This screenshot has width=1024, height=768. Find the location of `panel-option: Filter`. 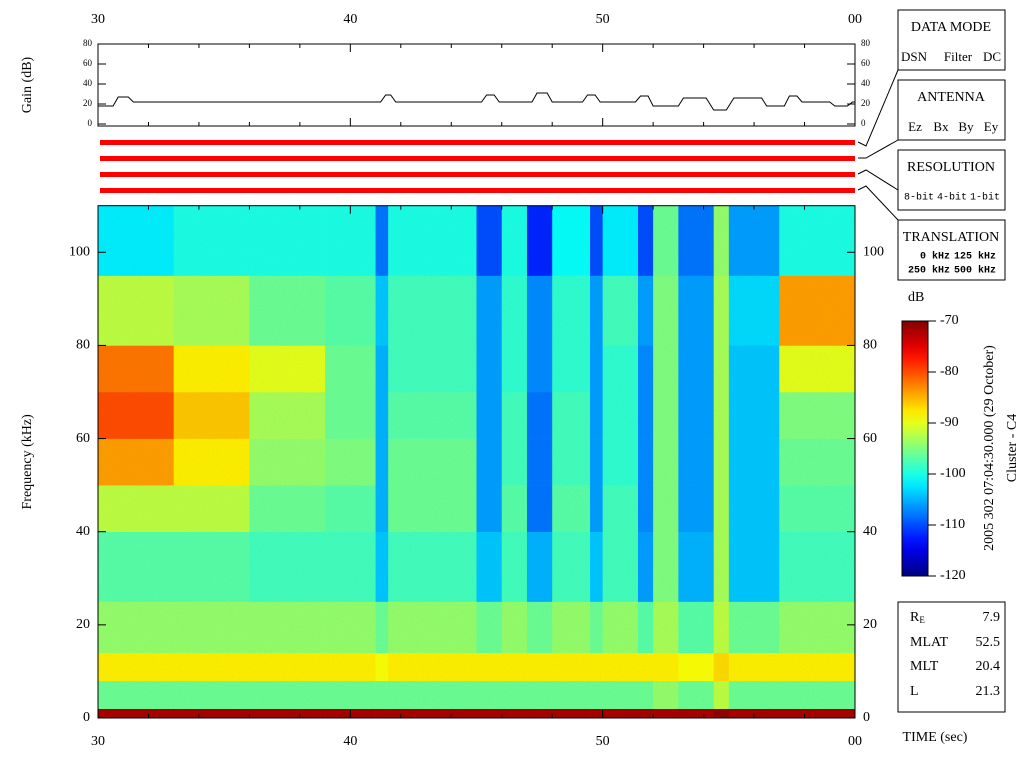

panel-option: Filter is located at coordinates (958, 56).